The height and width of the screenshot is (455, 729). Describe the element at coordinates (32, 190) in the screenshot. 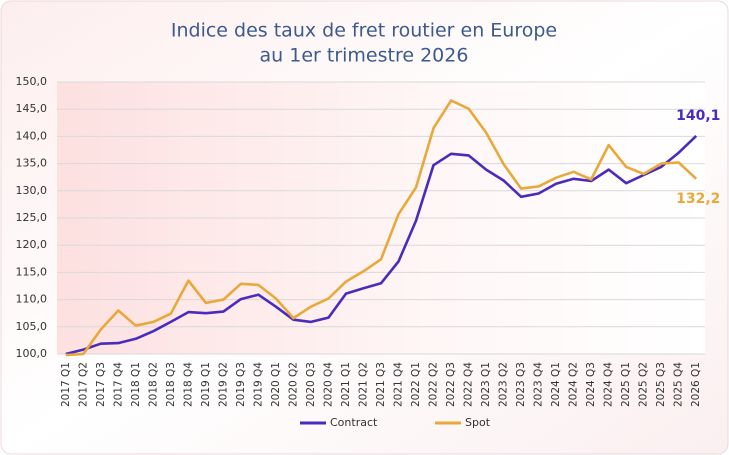

I see `y-tick-label: 130,0` at that location.